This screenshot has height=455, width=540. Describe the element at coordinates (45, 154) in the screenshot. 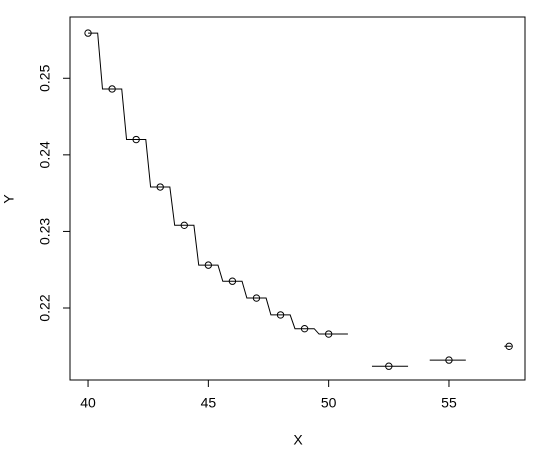

I see `y-tick-label: 0.24` at that location.